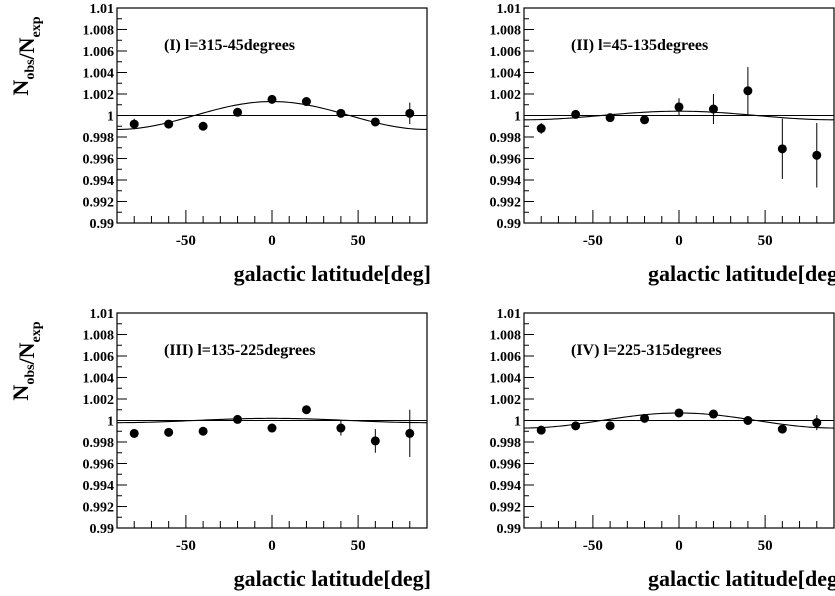 This screenshot has width=835, height=596. What do you see at coordinates (239, 350) in the screenshot?
I see `panel-label: (III) l=135-225degrees` at bounding box center [239, 350].